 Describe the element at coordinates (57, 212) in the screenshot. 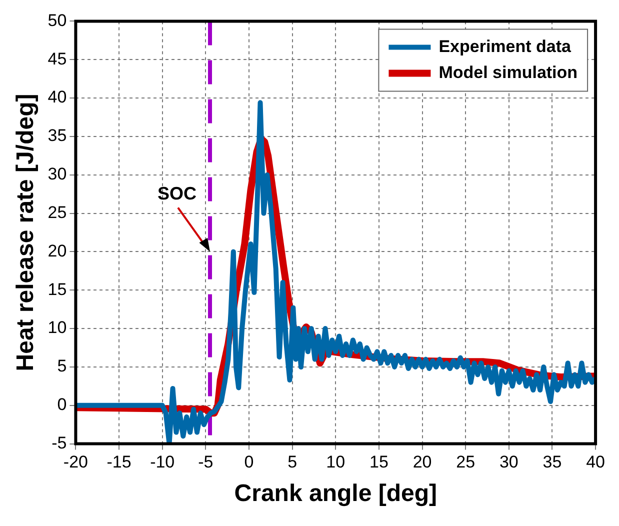

I see `y-tick-label: 25` at that location.